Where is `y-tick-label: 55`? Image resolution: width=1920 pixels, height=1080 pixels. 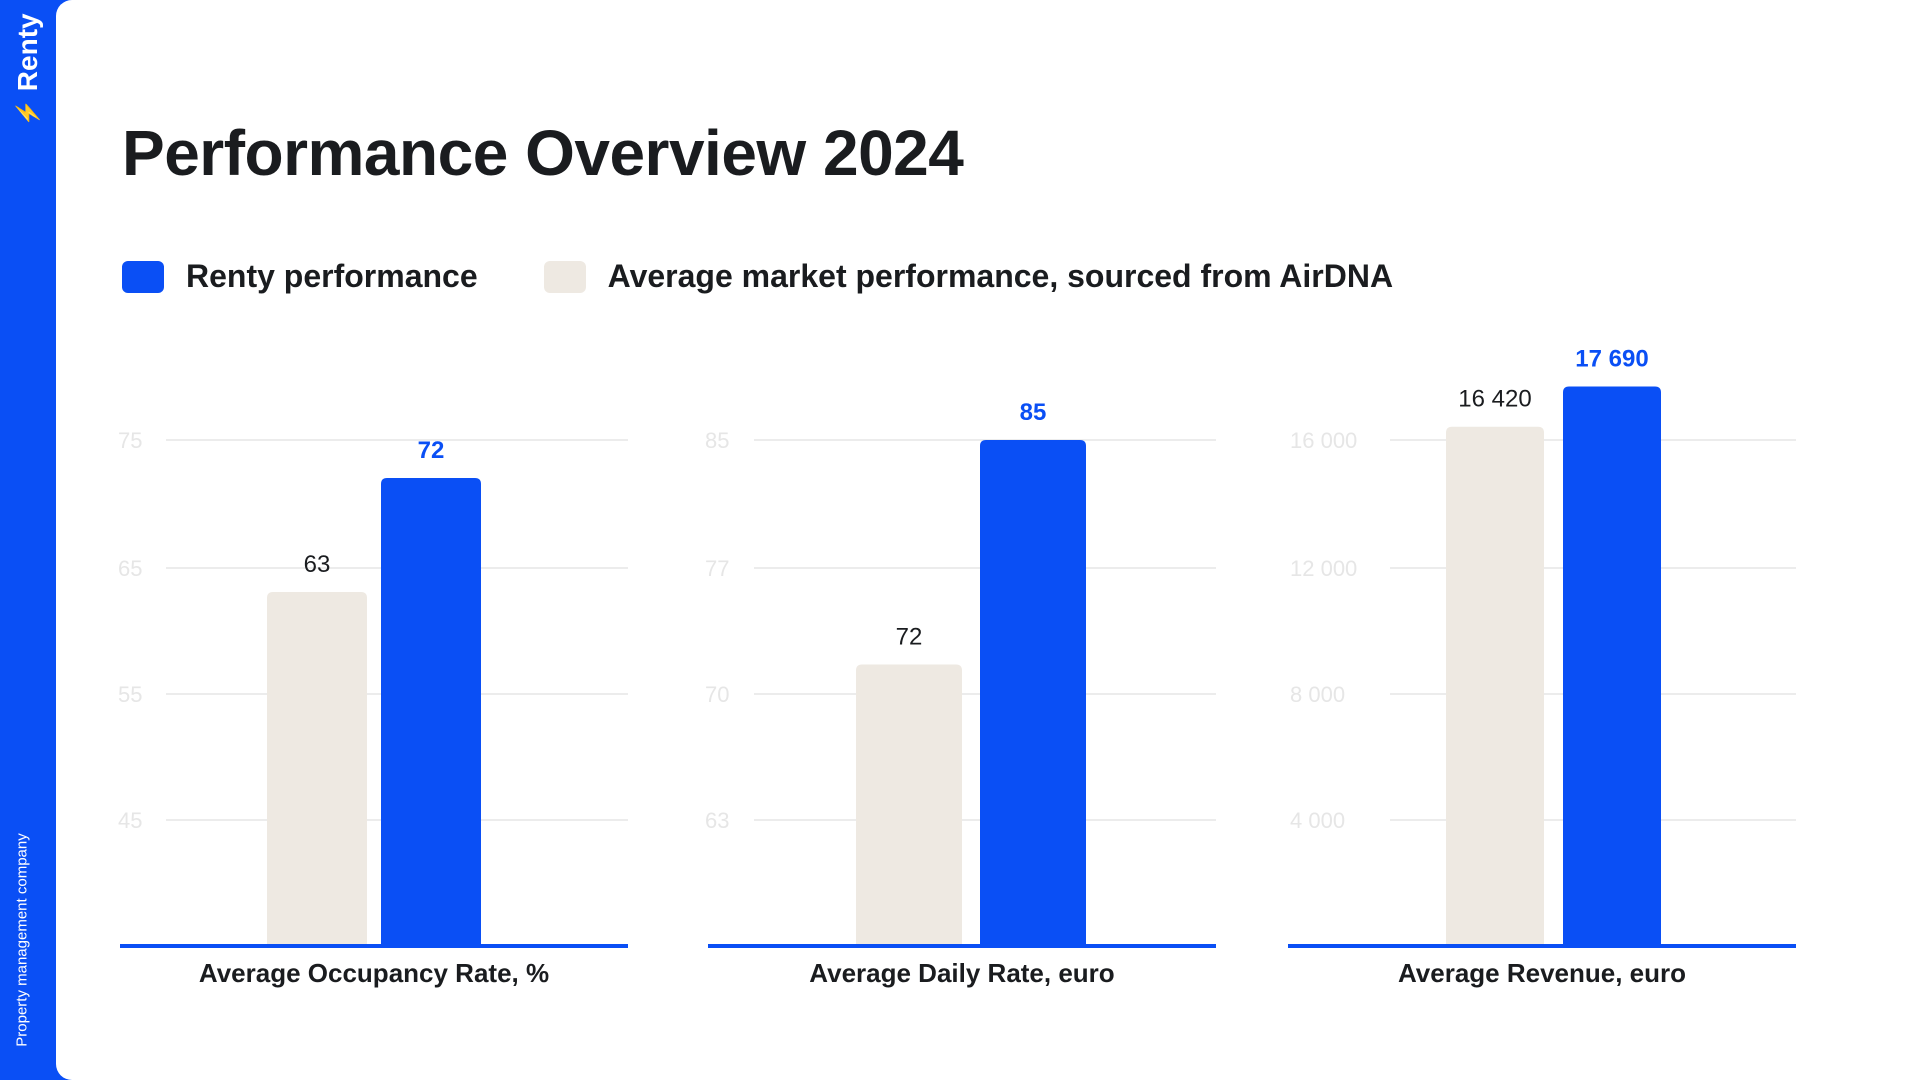 y-tick-label: 55 is located at coordinates (130, 694).